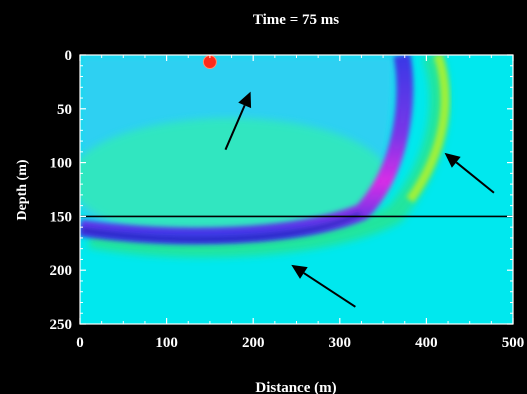 This screenshot has height=394, width=527. What do you see at coordinates (80, 343) in the screenshot?
I see `x-tick-label: 0` at bounding box center [80, 343].